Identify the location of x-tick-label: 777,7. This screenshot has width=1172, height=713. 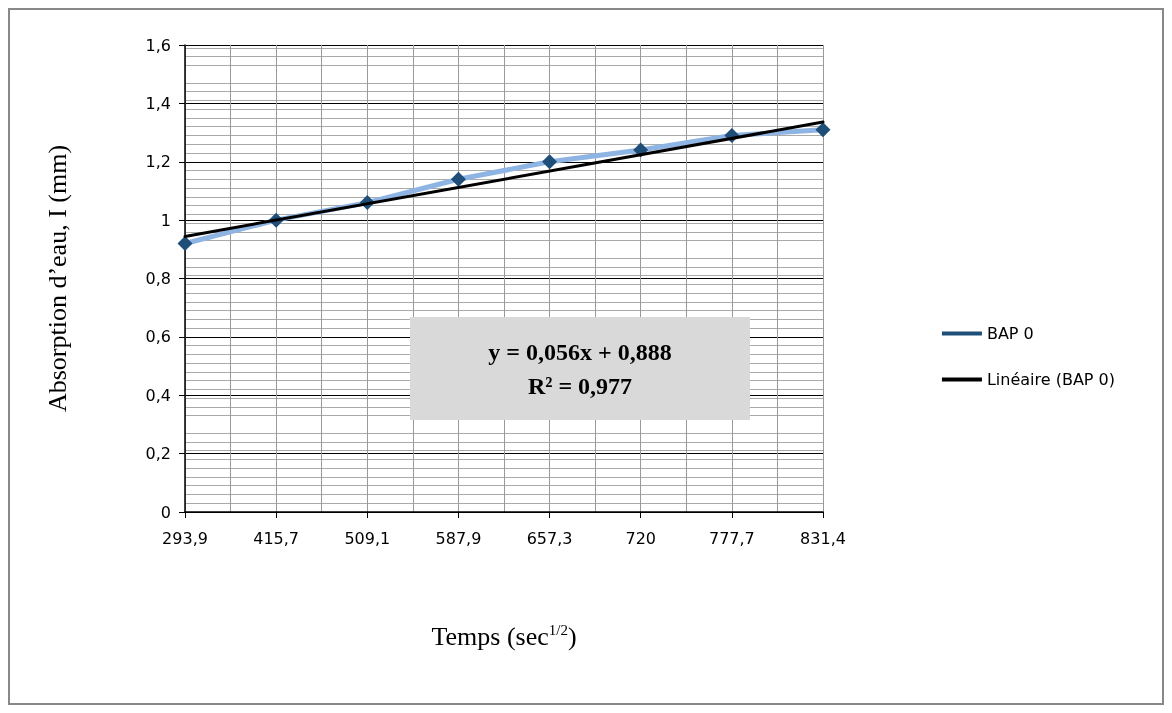
(731, 538).